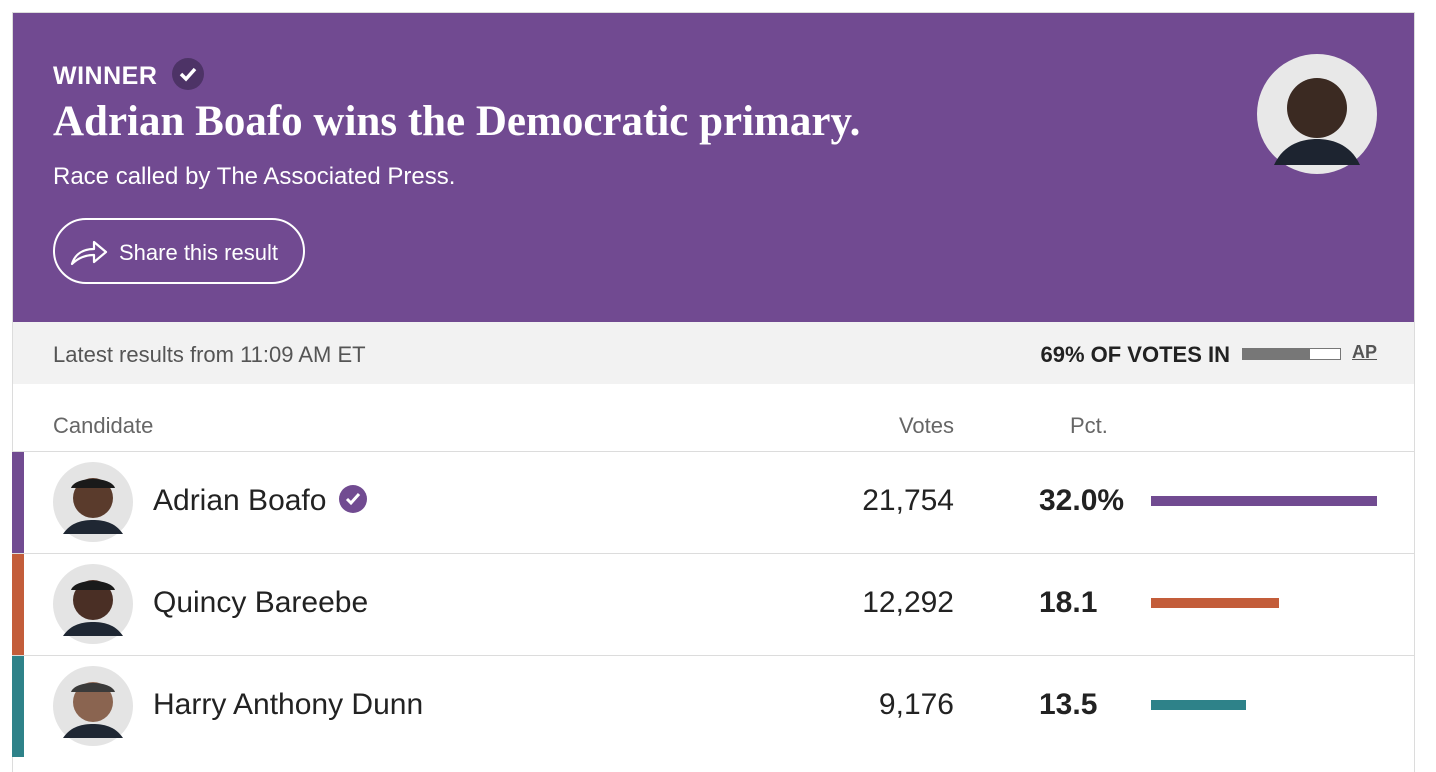 Image resolution: width=1436 pixels, height=772 pixels. I want to click on share-button: Share this result, so click(179, 251).